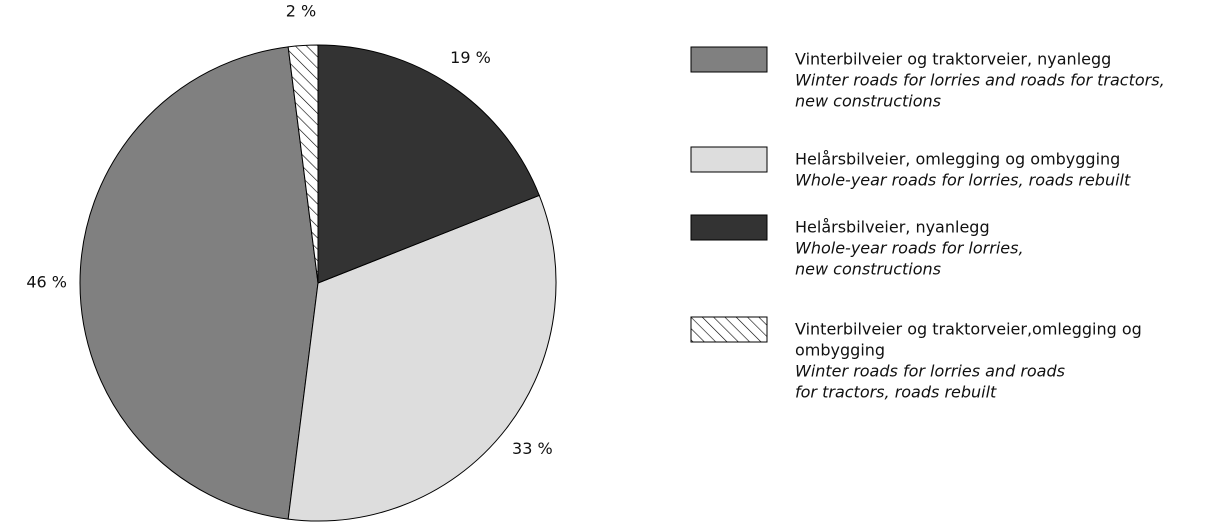  What do you see at coordinates (46, 282) in the screenshot?
I see `slice-label: 46 %` at bounding box center [46, 282].